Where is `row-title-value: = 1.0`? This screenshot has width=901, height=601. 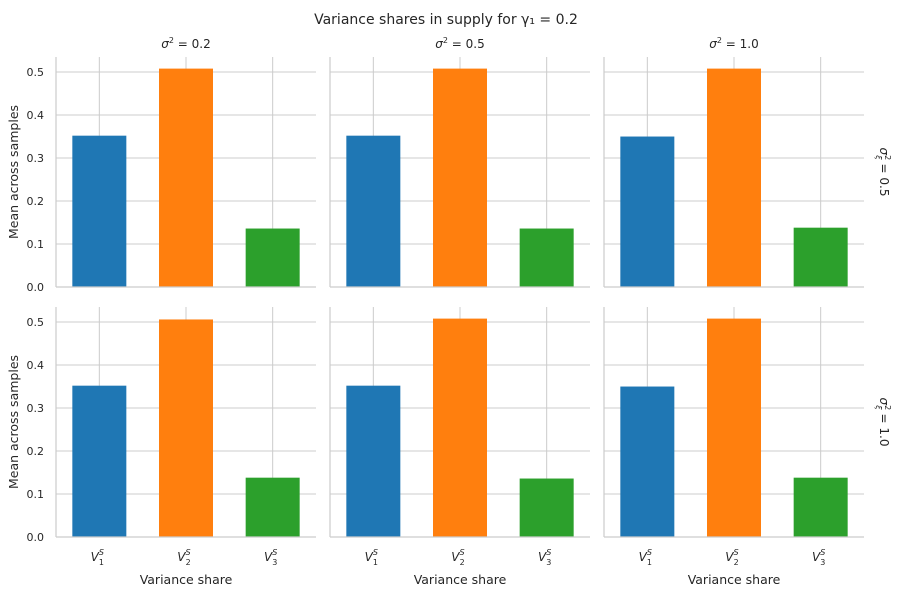 row-title-value: = 1.0 is located at coordinates (884, 428).